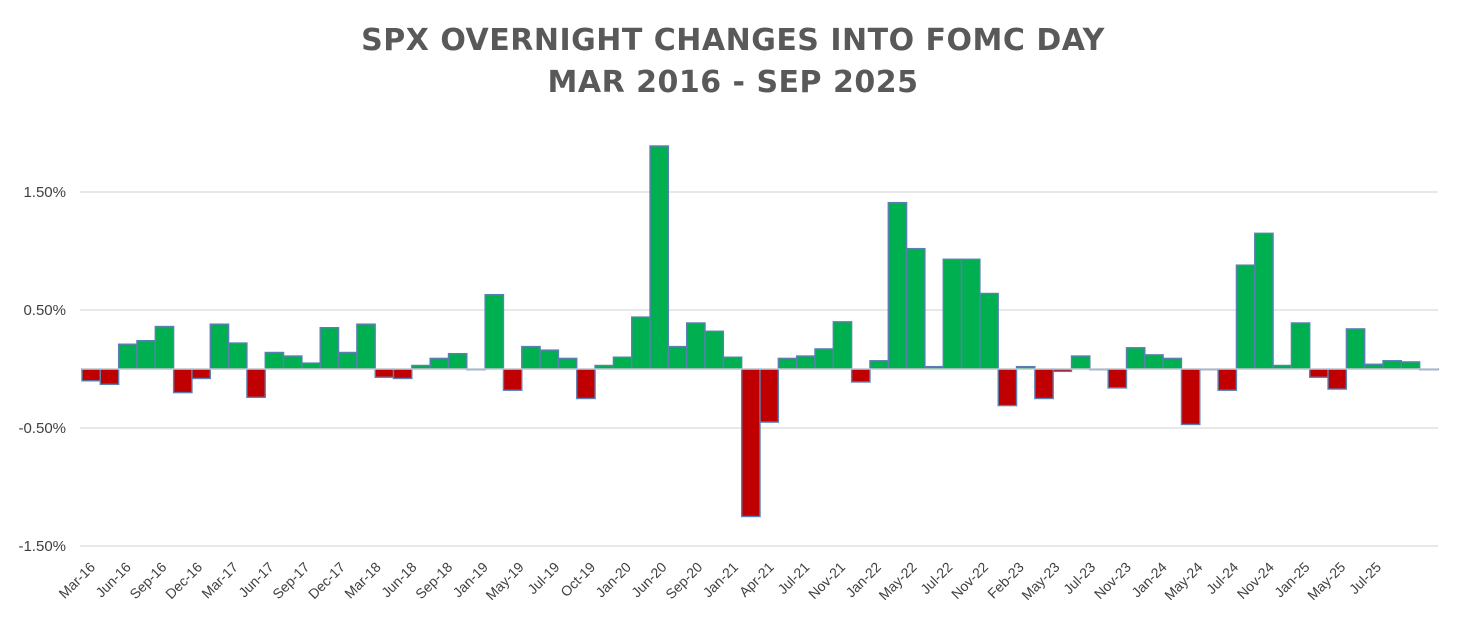  I want to click on x-tick-label: Mar-18, so click(362, 580).